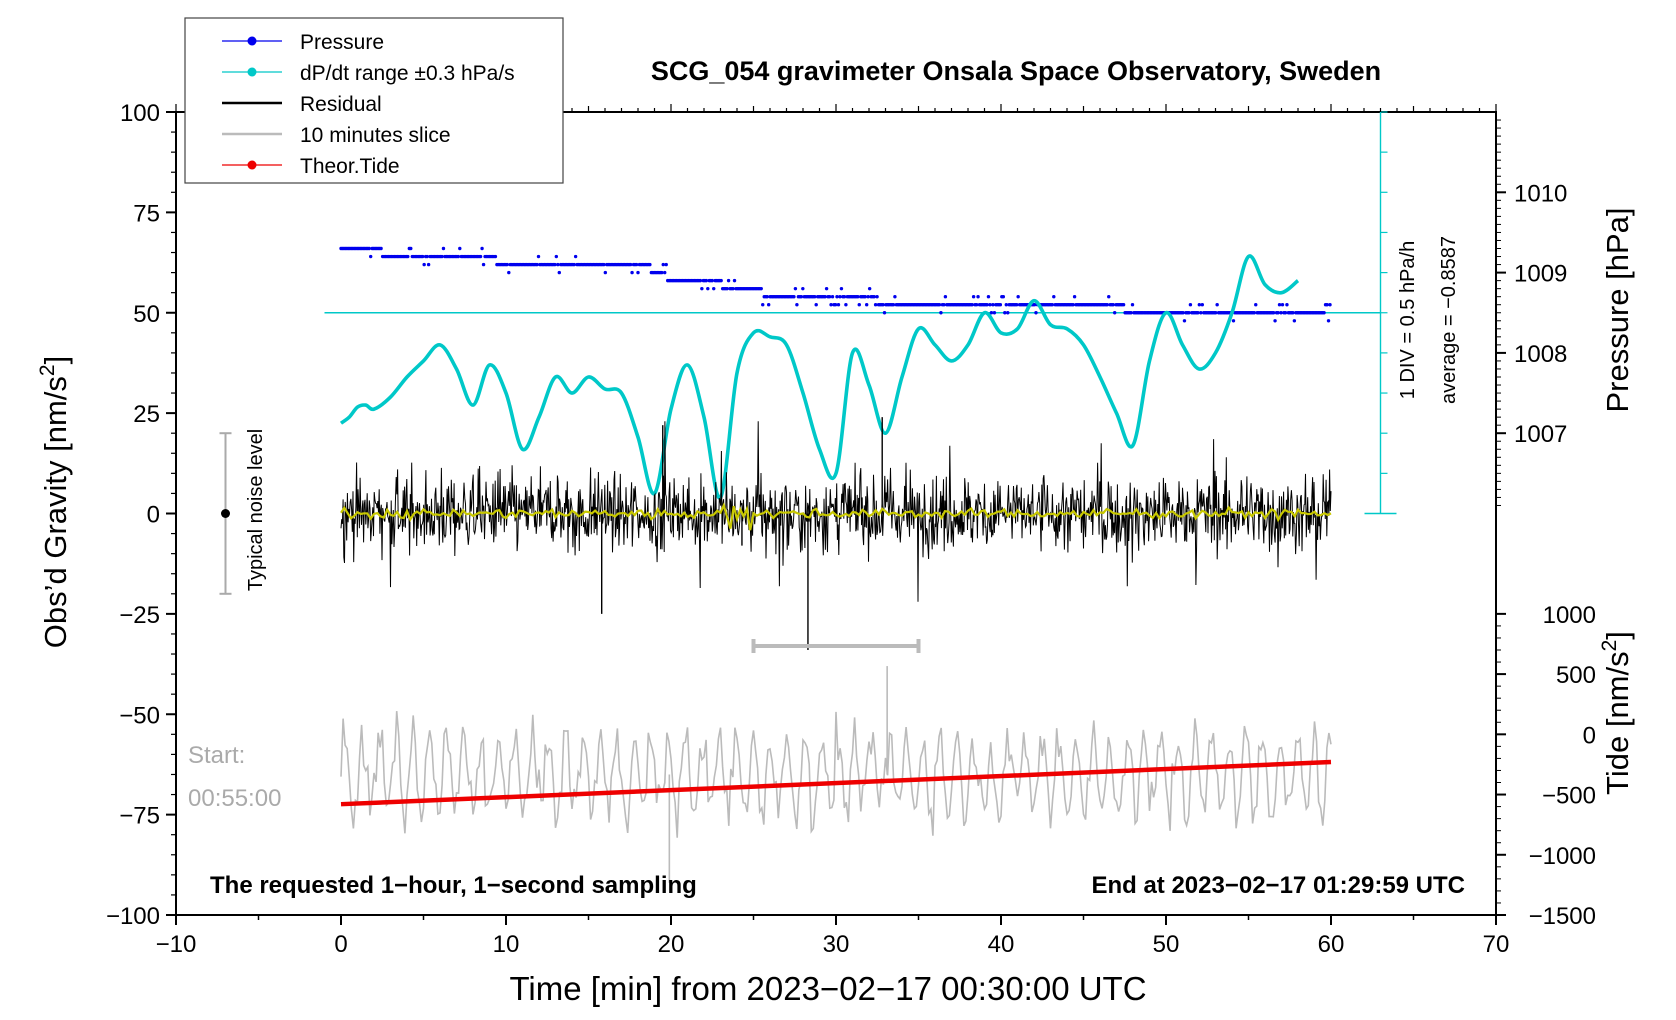  I want to click on y-left-tick-label: −25, so click(139, 615).